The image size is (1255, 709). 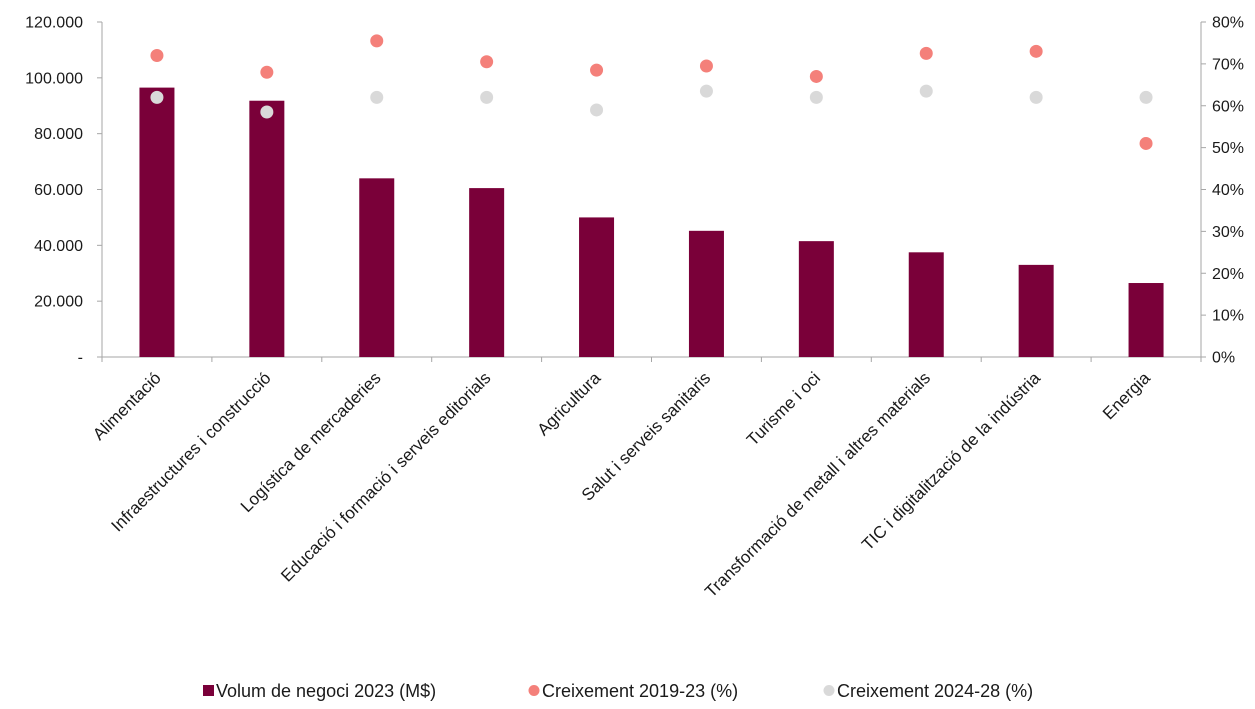 What do you see at coordinates (951, 461) in the screenshot?
I see `category-label: TIC i digitalització de la indústria` at bounding box center [951, 461].